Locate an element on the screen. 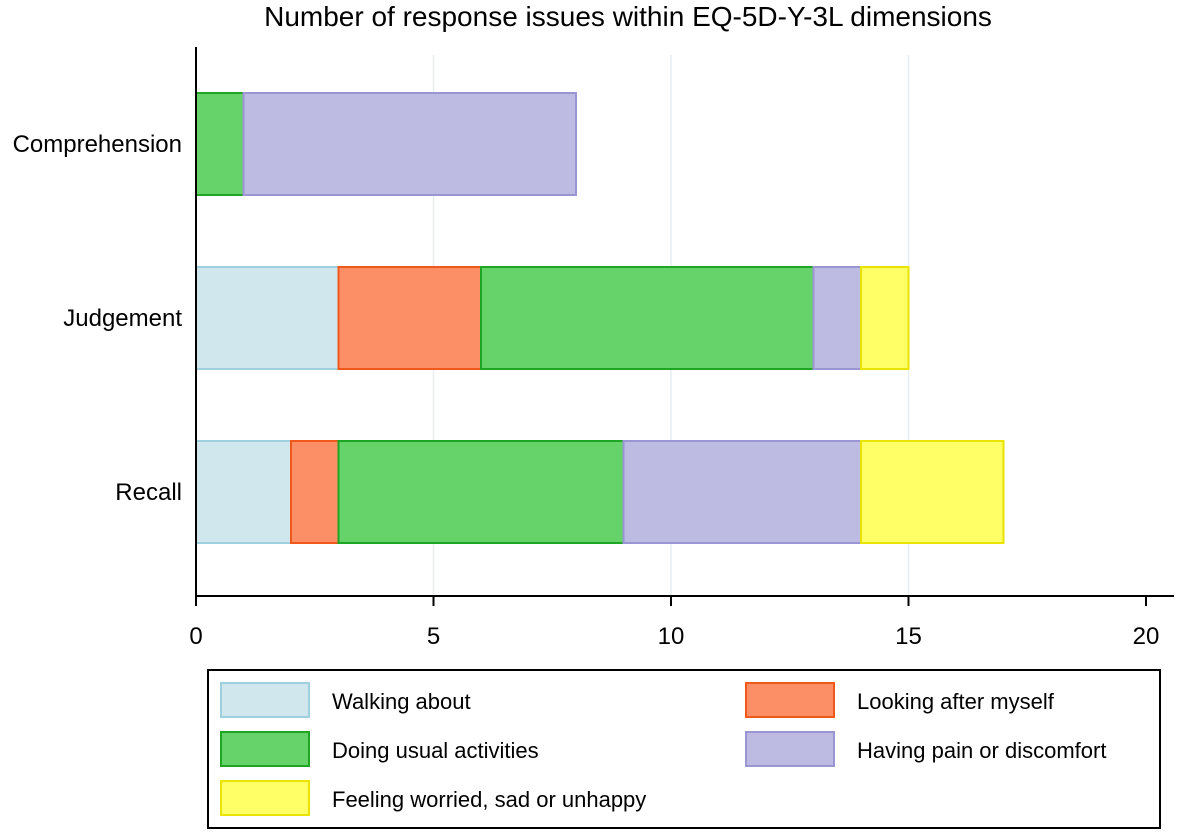 The image size is (1180, 834). bar-recall-walking-about is located at coordinates (243, 492).